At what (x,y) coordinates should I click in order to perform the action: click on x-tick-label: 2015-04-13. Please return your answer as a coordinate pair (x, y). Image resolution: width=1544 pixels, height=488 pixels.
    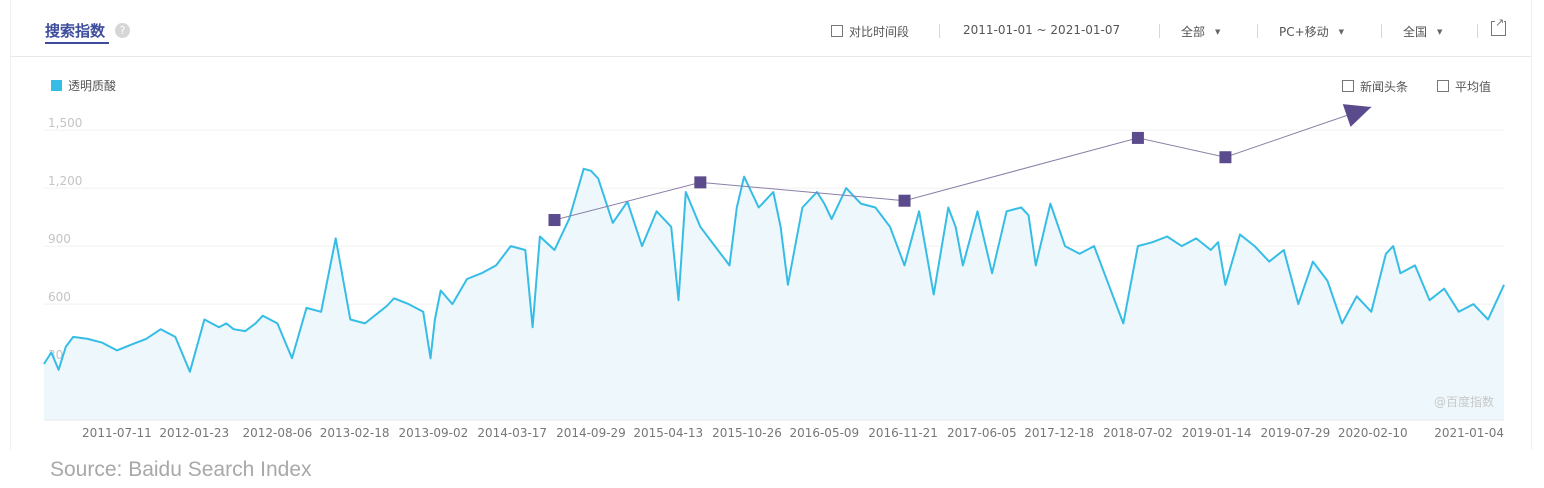
    Looking at the image, I should click on (668, 433).